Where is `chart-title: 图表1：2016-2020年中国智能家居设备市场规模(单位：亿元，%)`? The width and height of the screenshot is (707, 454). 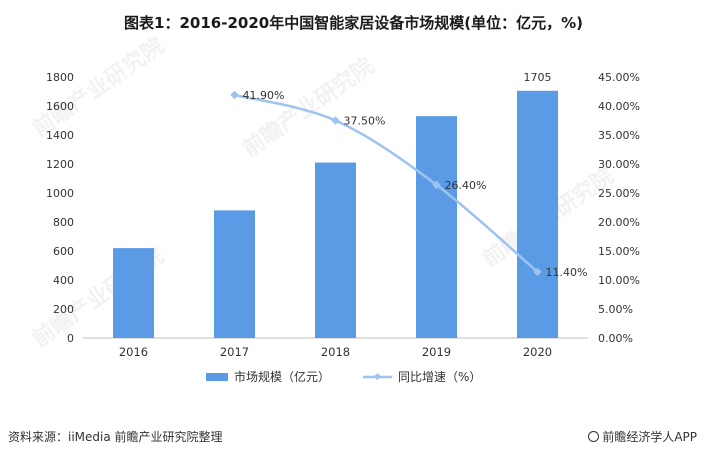 chart-title: 图表1：2016-2020年中国智能家居设备市场规模(单位：亿元，%) is located at coordinates (353, 23).